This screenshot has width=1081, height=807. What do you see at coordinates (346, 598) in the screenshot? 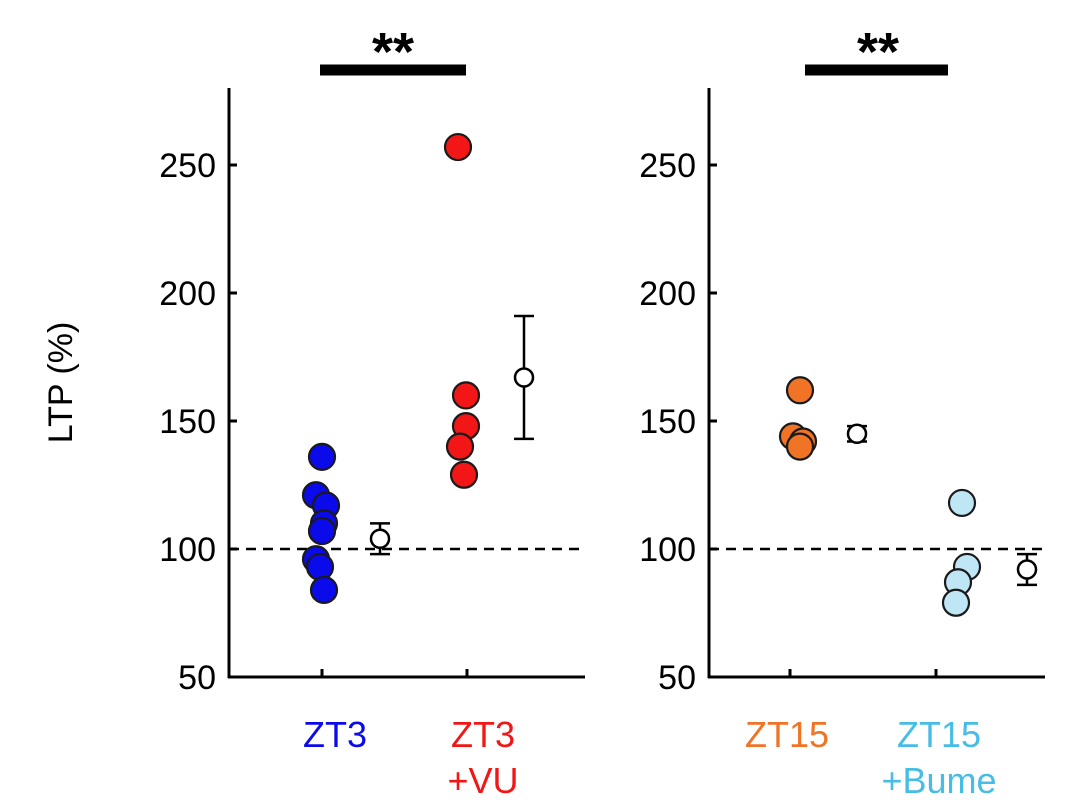
I see `series-1: ZT3` at bounding box center [346, 598].